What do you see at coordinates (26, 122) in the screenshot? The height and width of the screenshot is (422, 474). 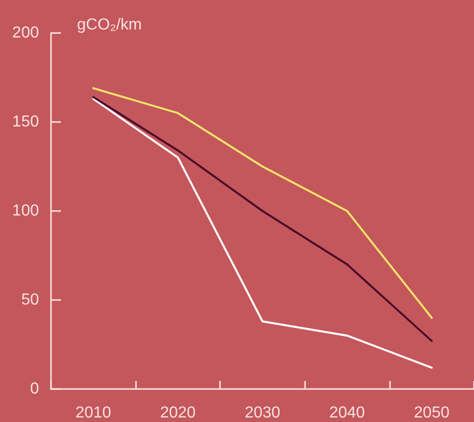 I see `y-tick-label: 150` at bounding box center [26, 122].